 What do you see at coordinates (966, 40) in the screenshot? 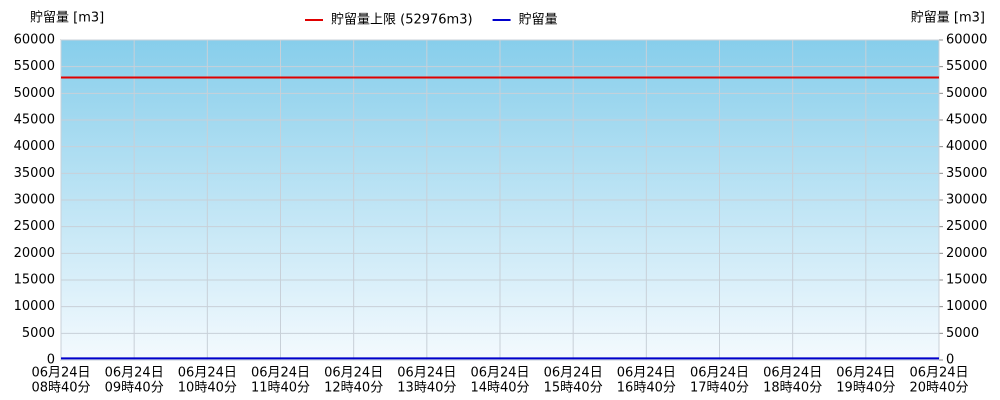
I see `y2-tick-label: 60000` at bounding box center [966, 40].